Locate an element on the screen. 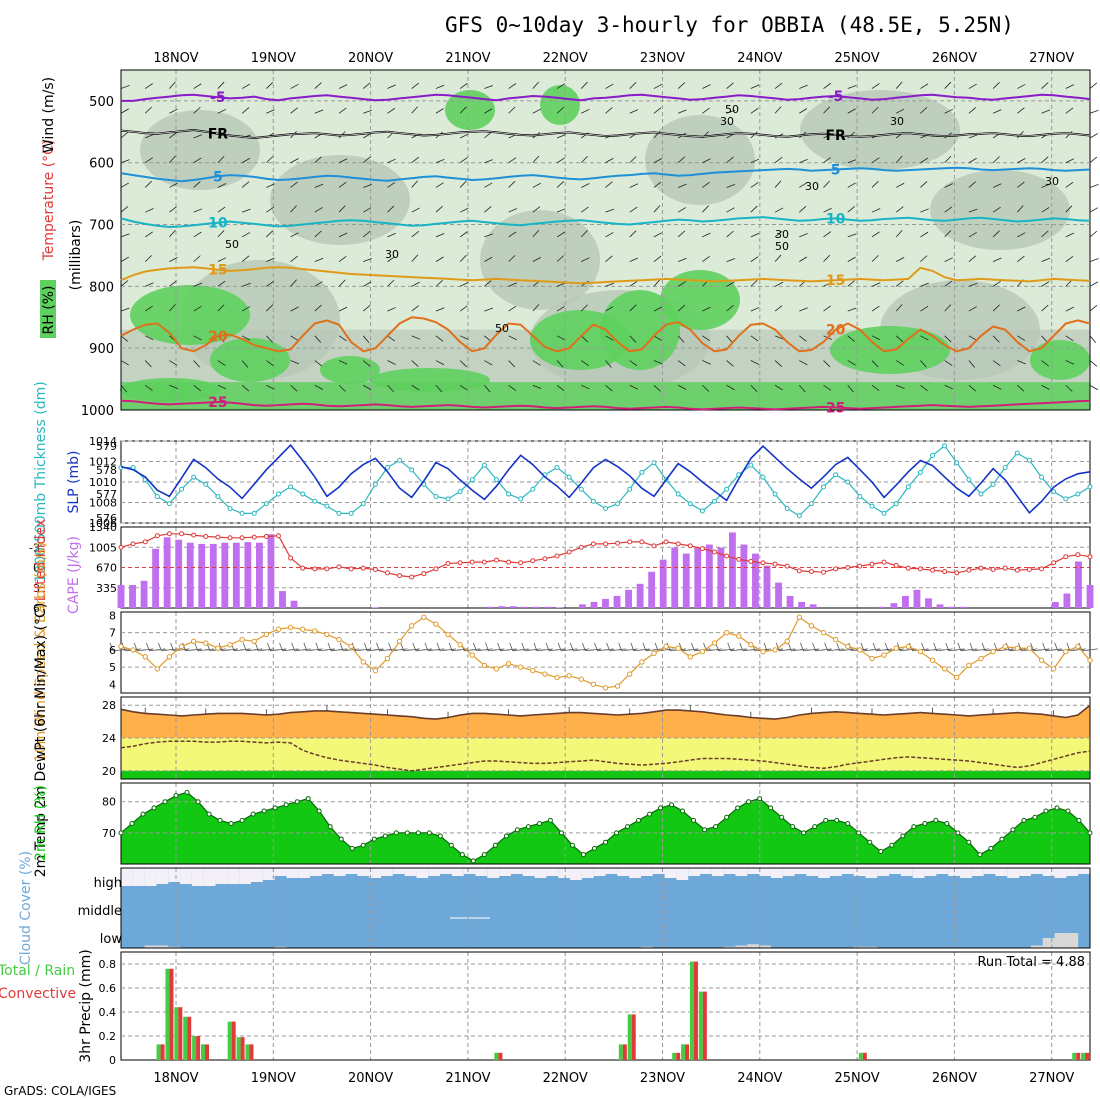  wind-tick-label: 7 is located at coordinates (112, 633).